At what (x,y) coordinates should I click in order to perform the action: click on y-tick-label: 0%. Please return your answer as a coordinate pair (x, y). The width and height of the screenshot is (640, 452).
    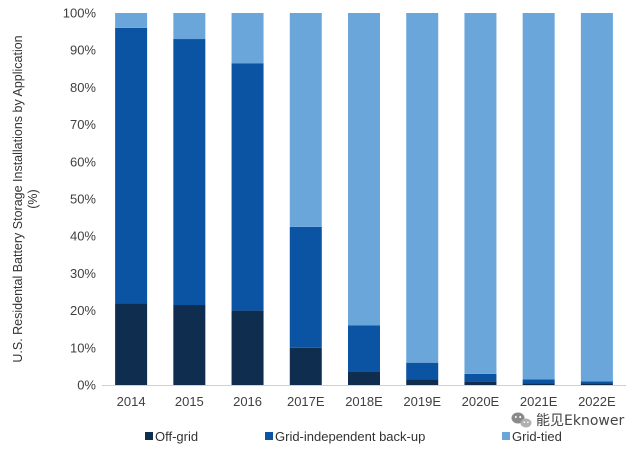
    Looking at the image, I should click on (86, 385).